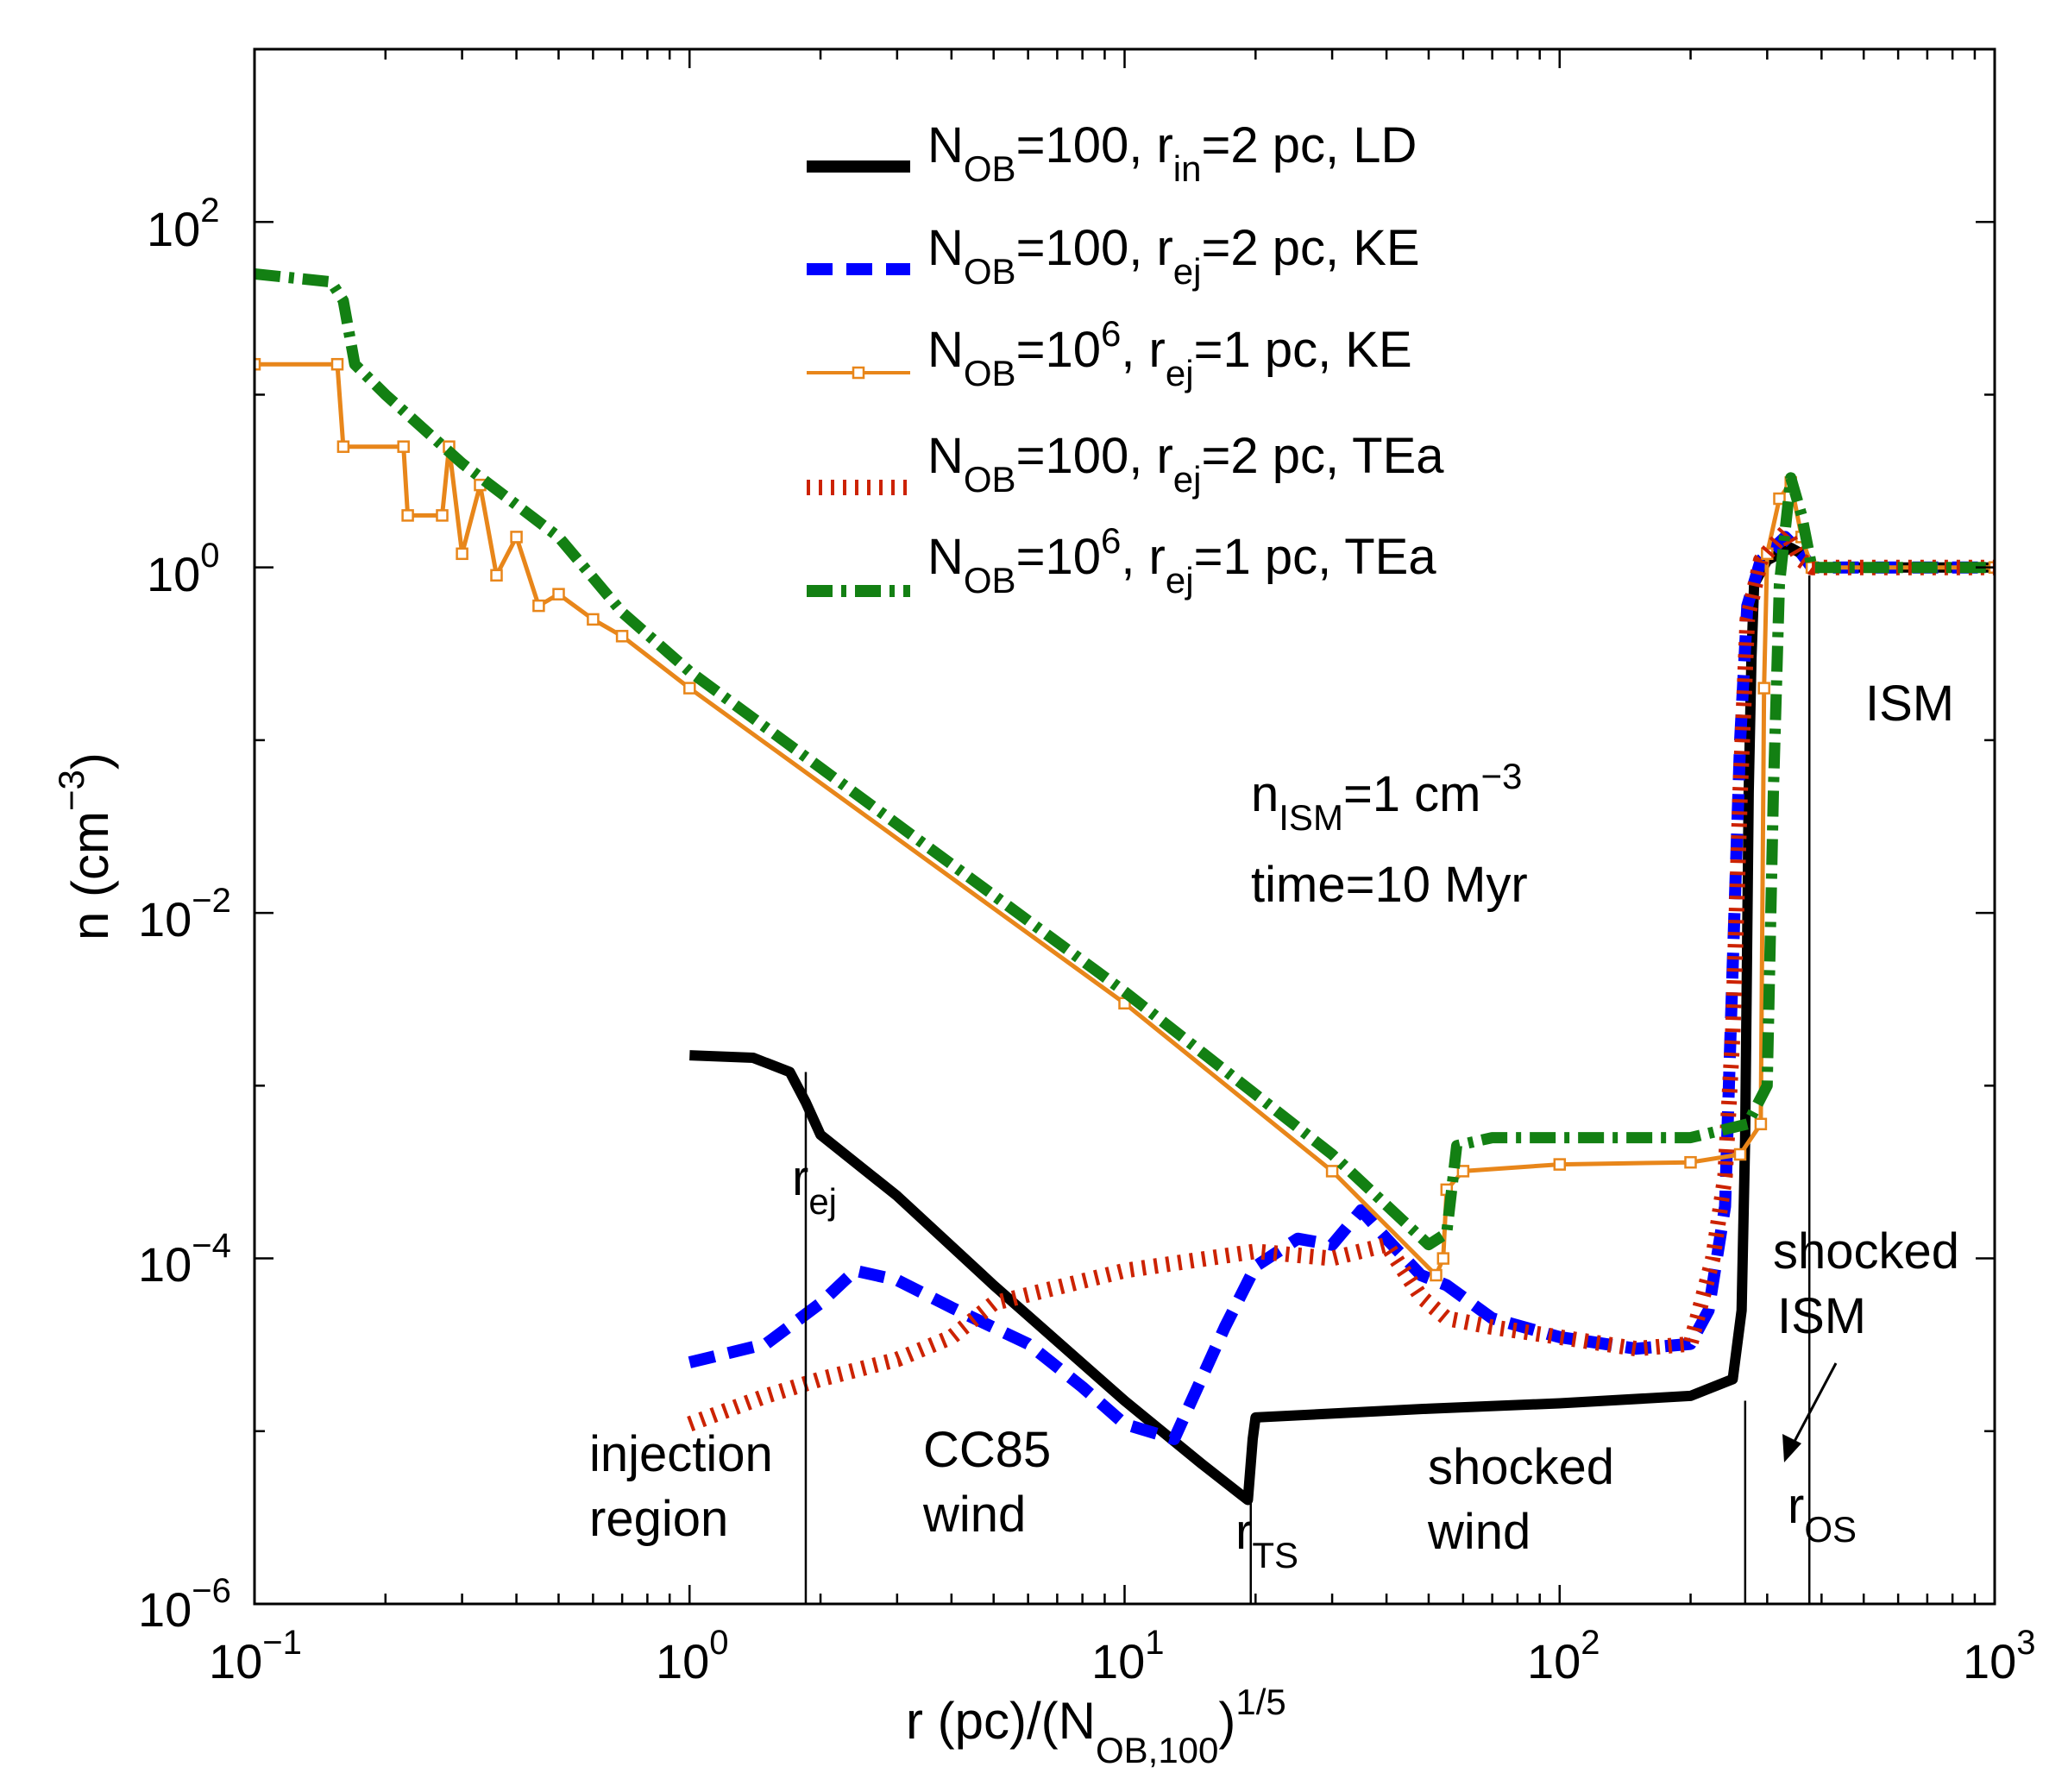  Describe the element at coordinates (1792, 1448) in the screenshot. I see `arrow-head` at that location.